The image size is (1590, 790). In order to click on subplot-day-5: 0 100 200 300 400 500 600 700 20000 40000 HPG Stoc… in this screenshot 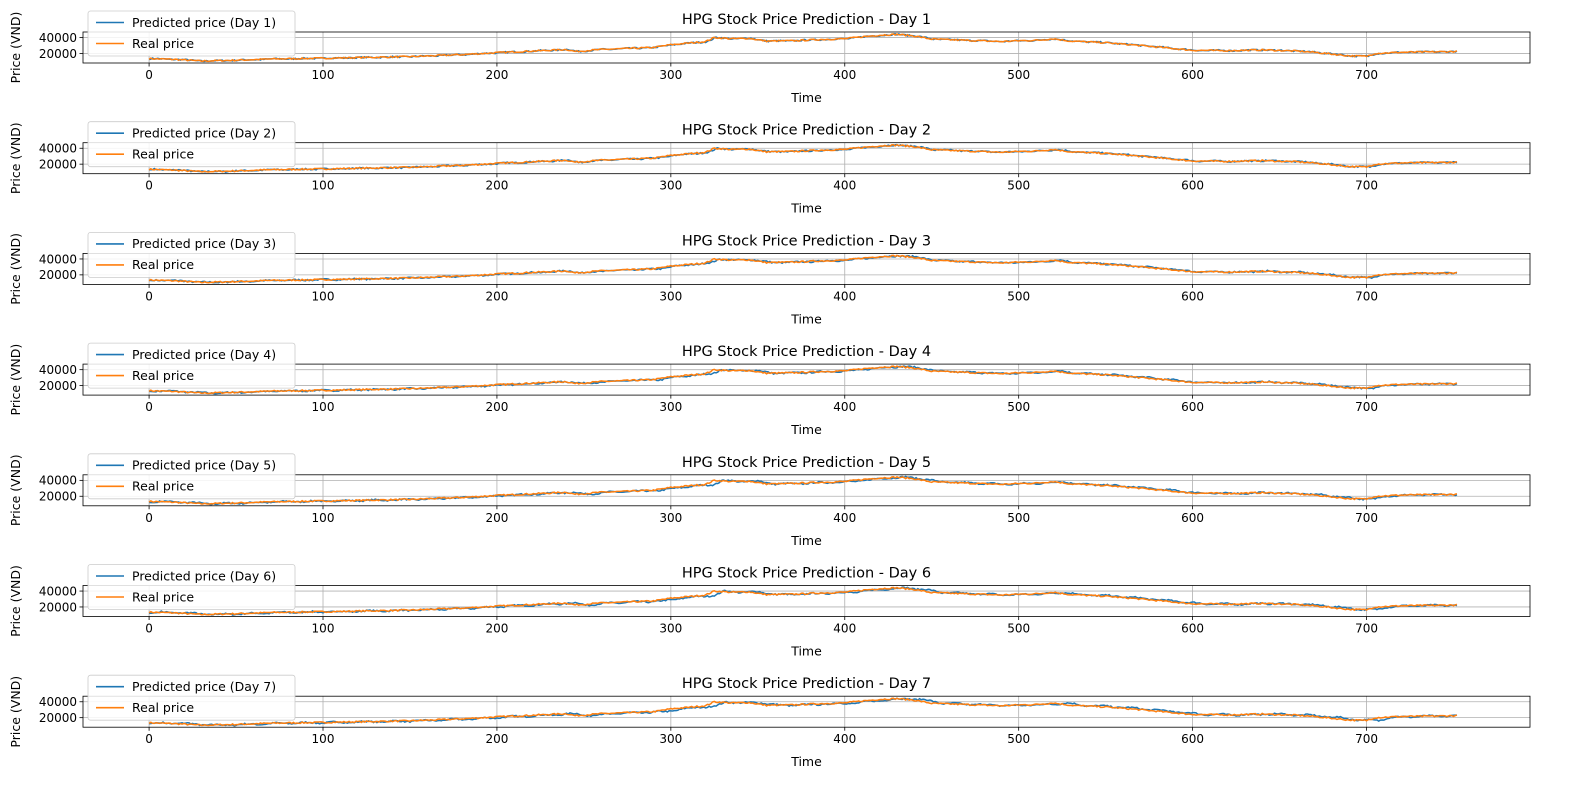, I will do `click(769, 500)`.